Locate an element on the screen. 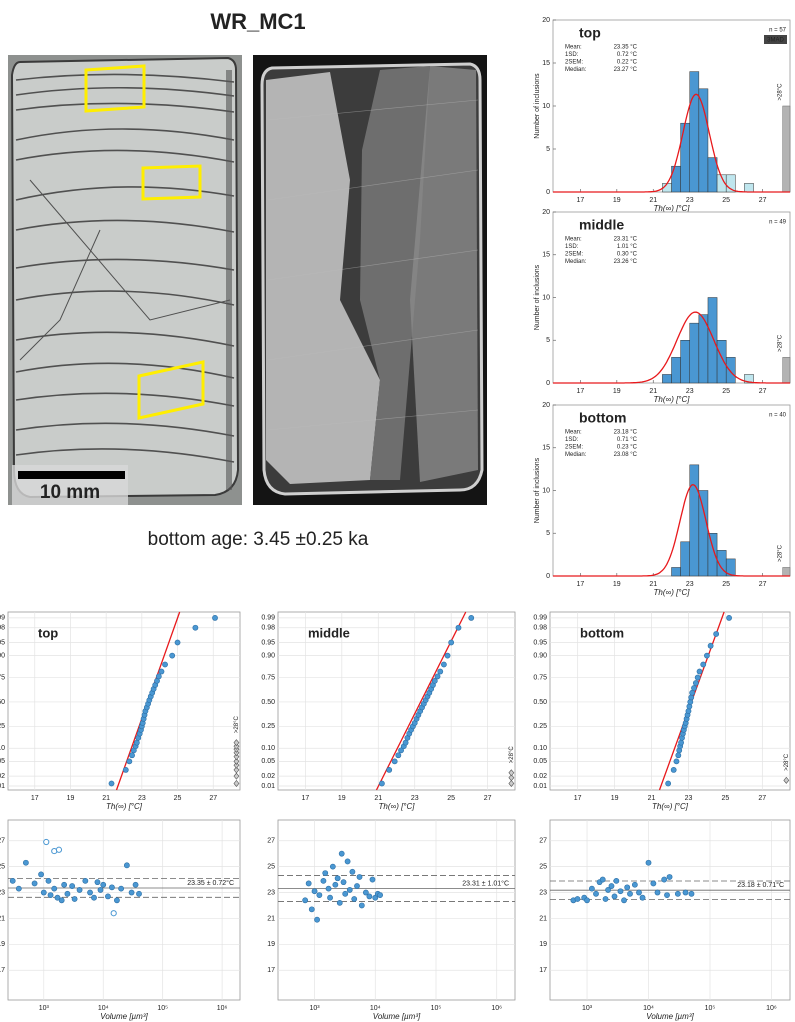 The height and width of the screenshot is (1022, 795). y-tick-label: 0.98 is located at coordinates (540, 628).